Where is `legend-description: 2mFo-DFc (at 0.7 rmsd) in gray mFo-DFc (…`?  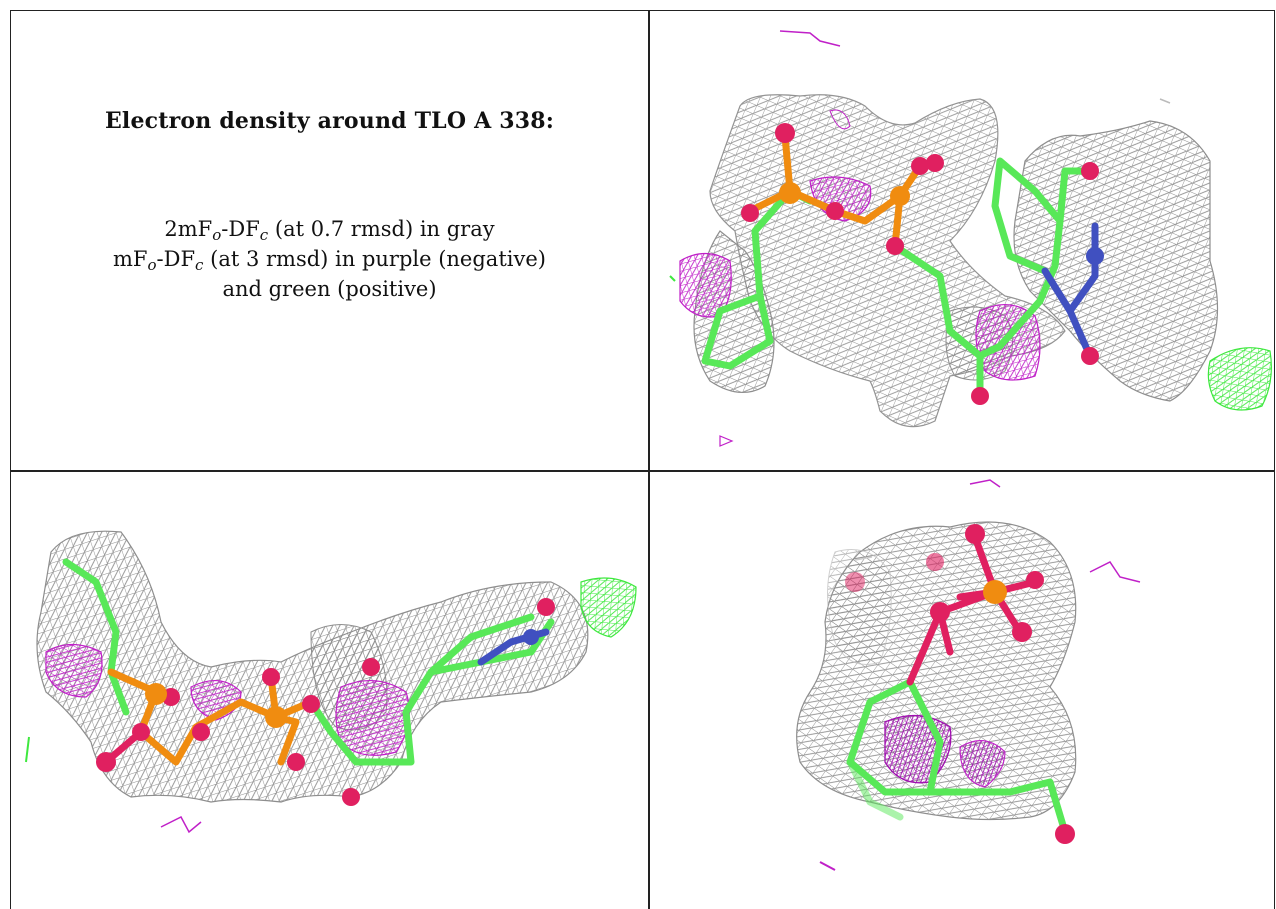
legend-description: 2mFo-DFc (at 0.7 rmsd) in gray mFo-DFc (… is located at coordinates (329, 259).